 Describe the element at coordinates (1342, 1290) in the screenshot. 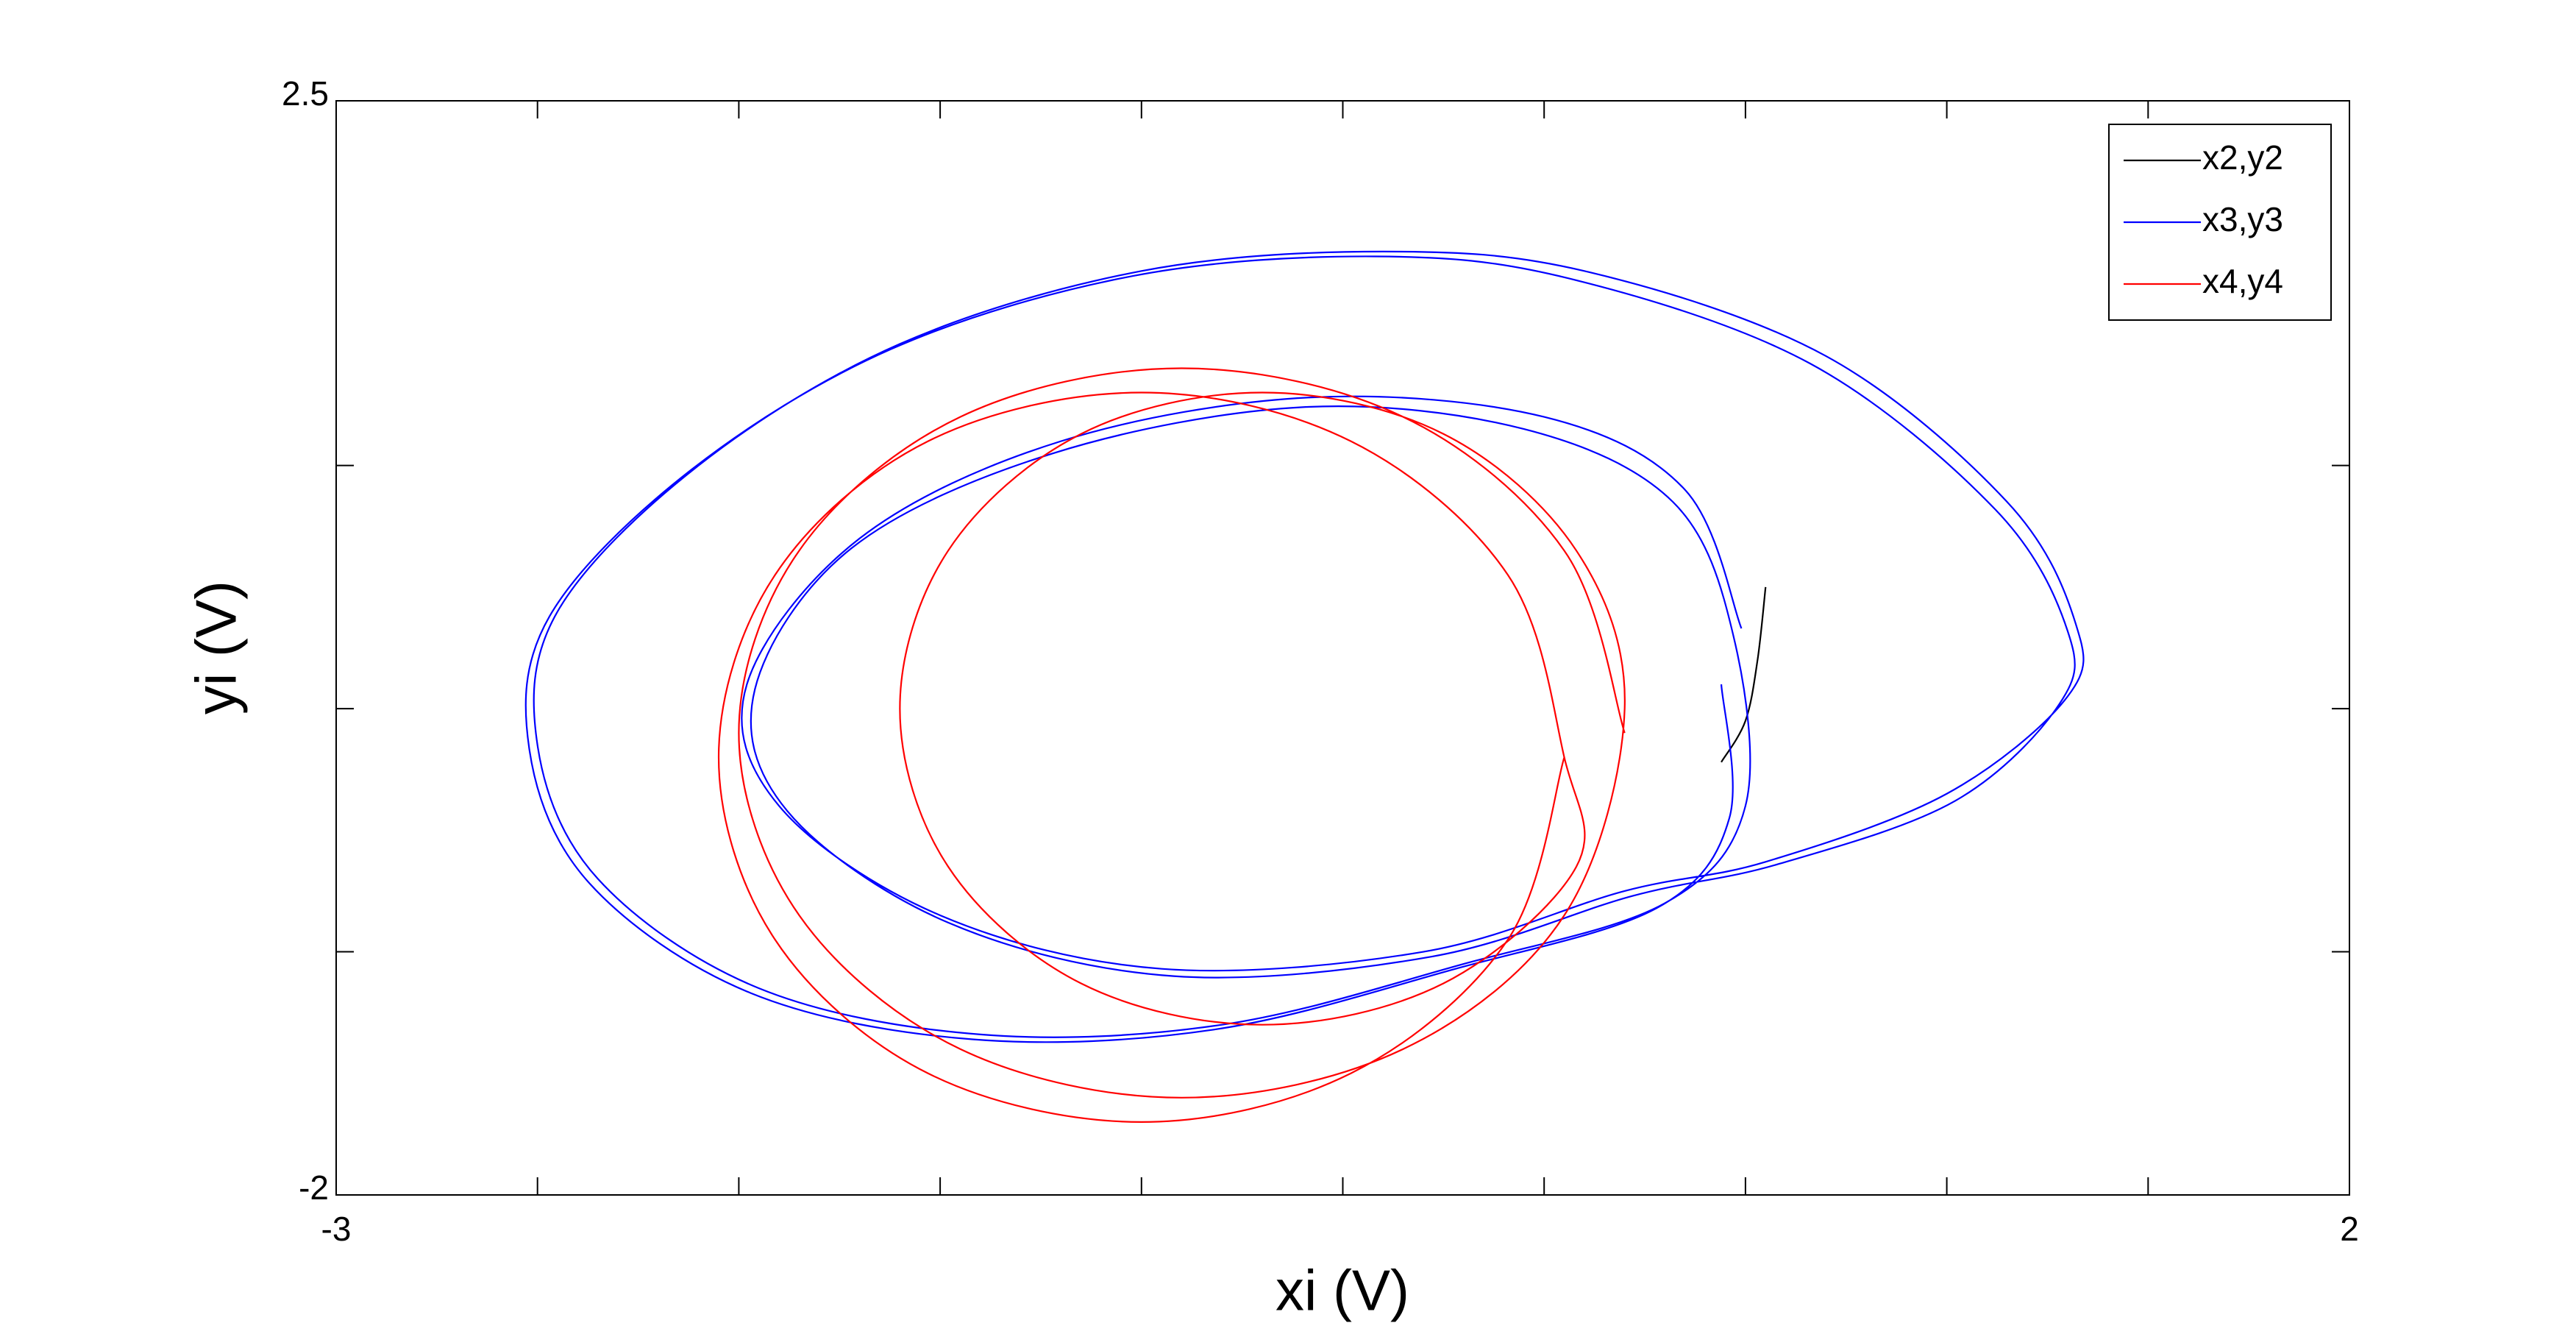

I see `x-axis-label: xi (V)` at that location.